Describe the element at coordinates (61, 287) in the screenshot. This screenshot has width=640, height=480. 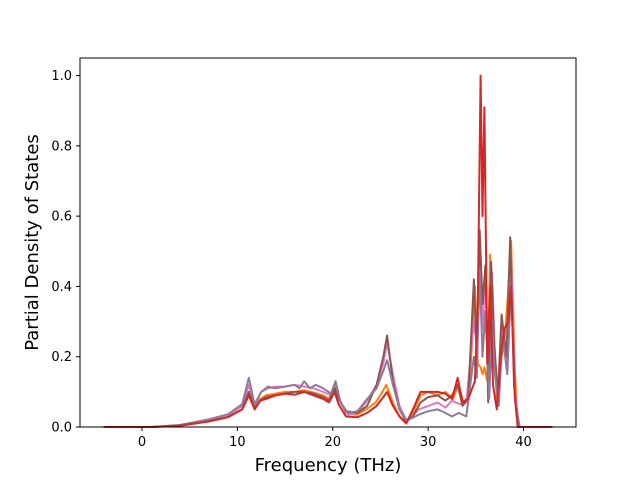
I see `y-tick-label: 0.4` at that location.